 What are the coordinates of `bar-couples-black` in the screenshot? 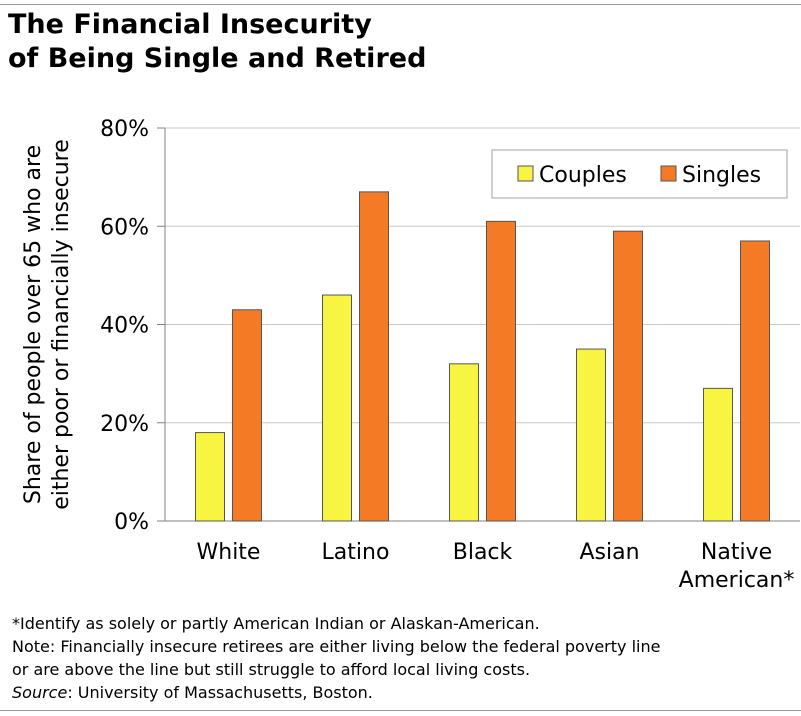 It's located at (464, 442).